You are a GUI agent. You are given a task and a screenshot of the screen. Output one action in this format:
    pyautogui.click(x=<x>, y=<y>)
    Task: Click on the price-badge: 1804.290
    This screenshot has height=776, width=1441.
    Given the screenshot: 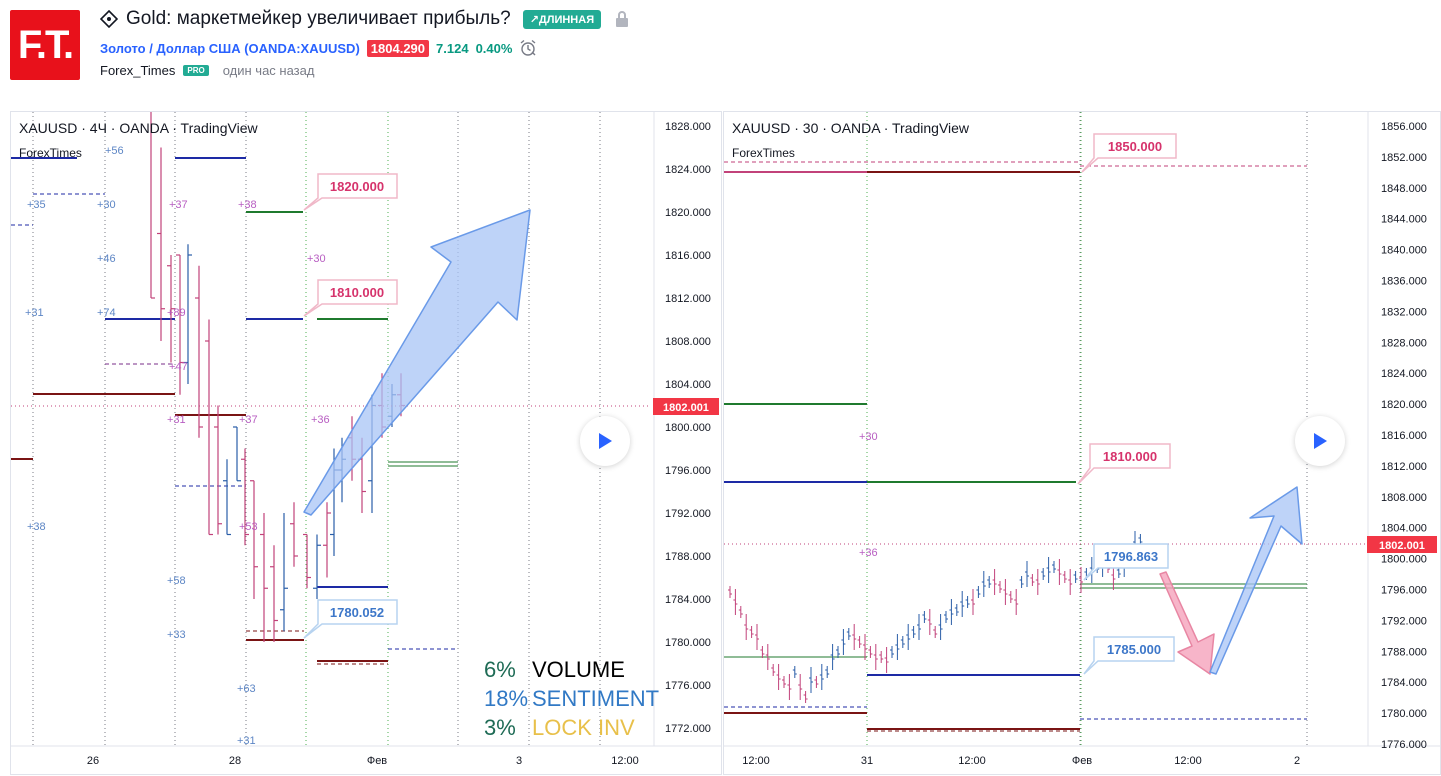 What is the action you would take?
    pyautogui.click(x=398, y=48)
    